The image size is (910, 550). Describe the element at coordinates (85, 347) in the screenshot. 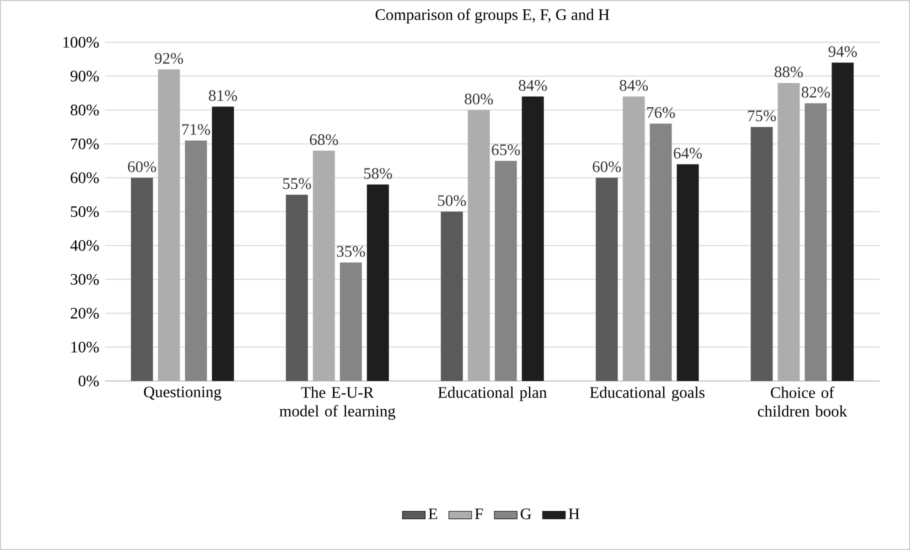

I see `y-tick-label: 10%` at that location.